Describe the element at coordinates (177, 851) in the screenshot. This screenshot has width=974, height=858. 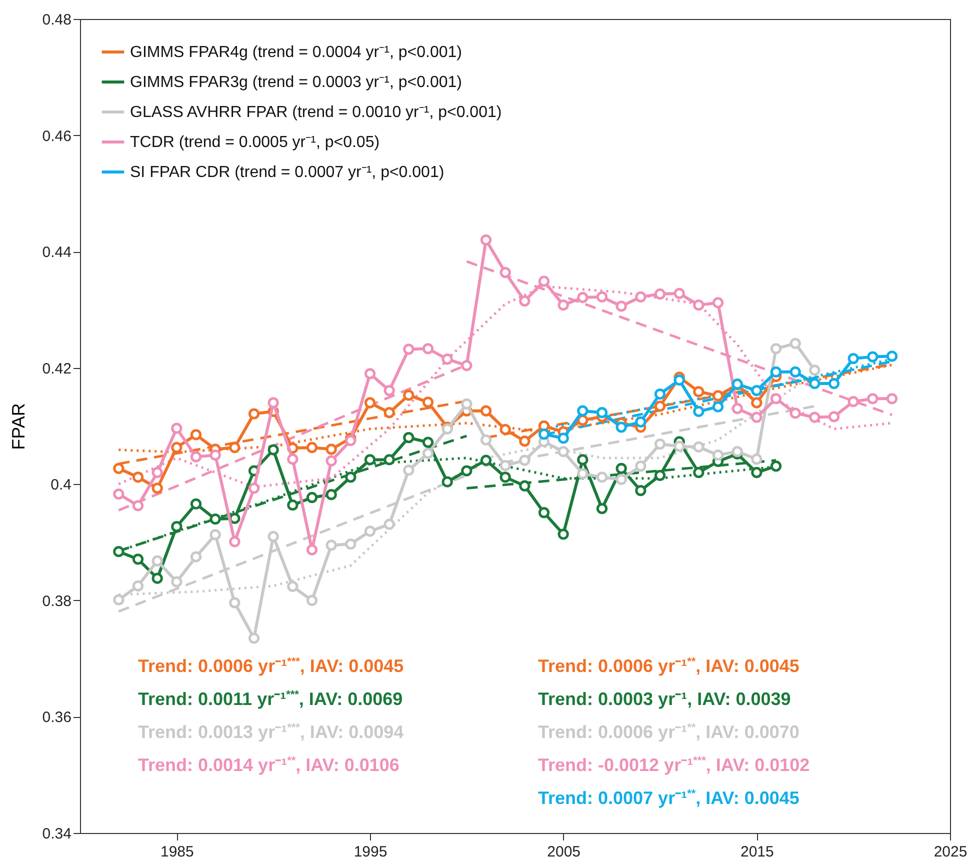
I see `x-tick-label: 1985` at that location.